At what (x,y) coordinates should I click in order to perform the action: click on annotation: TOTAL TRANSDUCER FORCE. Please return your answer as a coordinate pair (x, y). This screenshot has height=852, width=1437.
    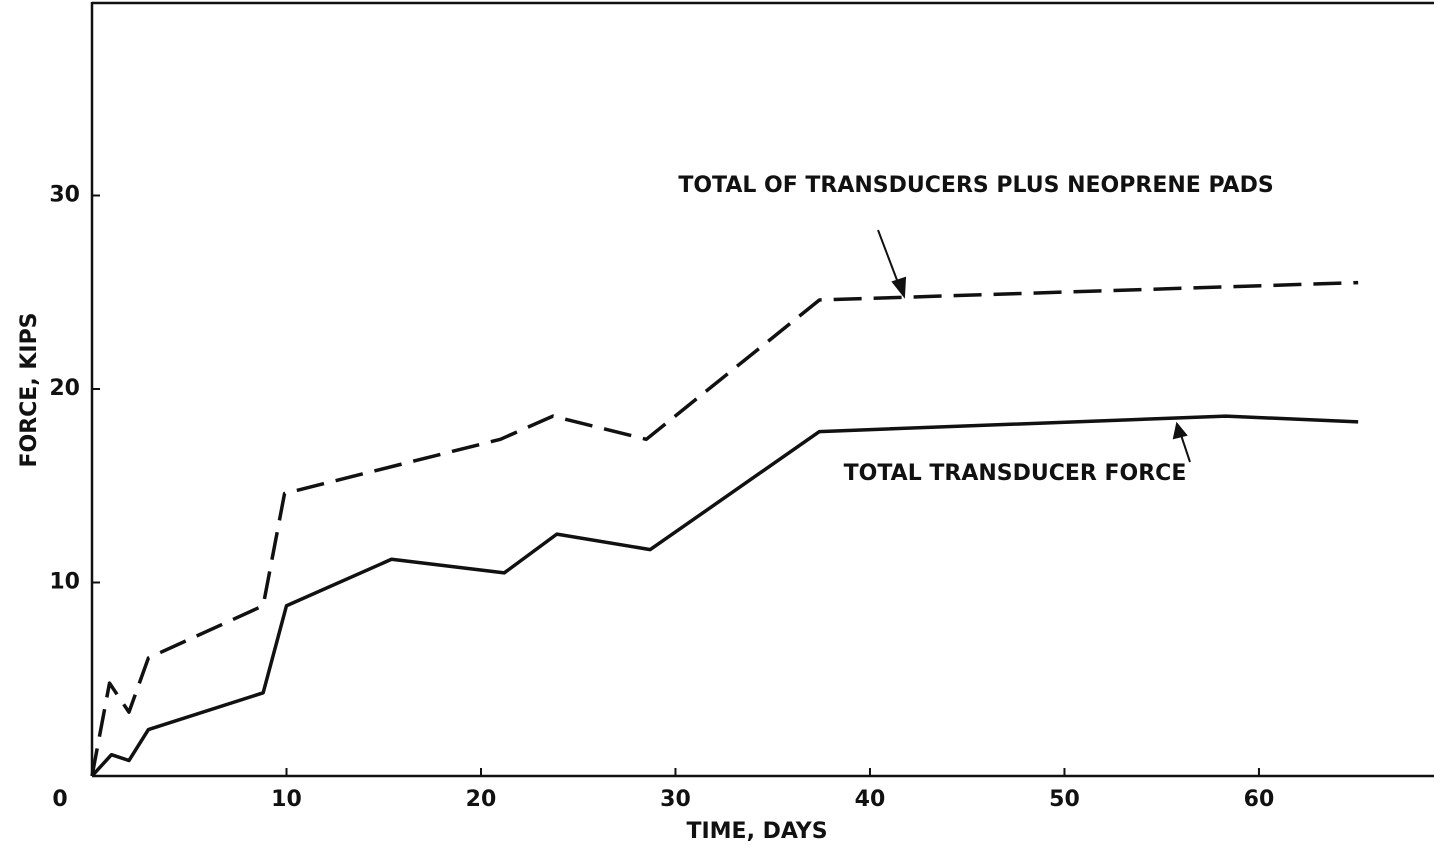
    Looking at the image, I should click on (1015, 473).